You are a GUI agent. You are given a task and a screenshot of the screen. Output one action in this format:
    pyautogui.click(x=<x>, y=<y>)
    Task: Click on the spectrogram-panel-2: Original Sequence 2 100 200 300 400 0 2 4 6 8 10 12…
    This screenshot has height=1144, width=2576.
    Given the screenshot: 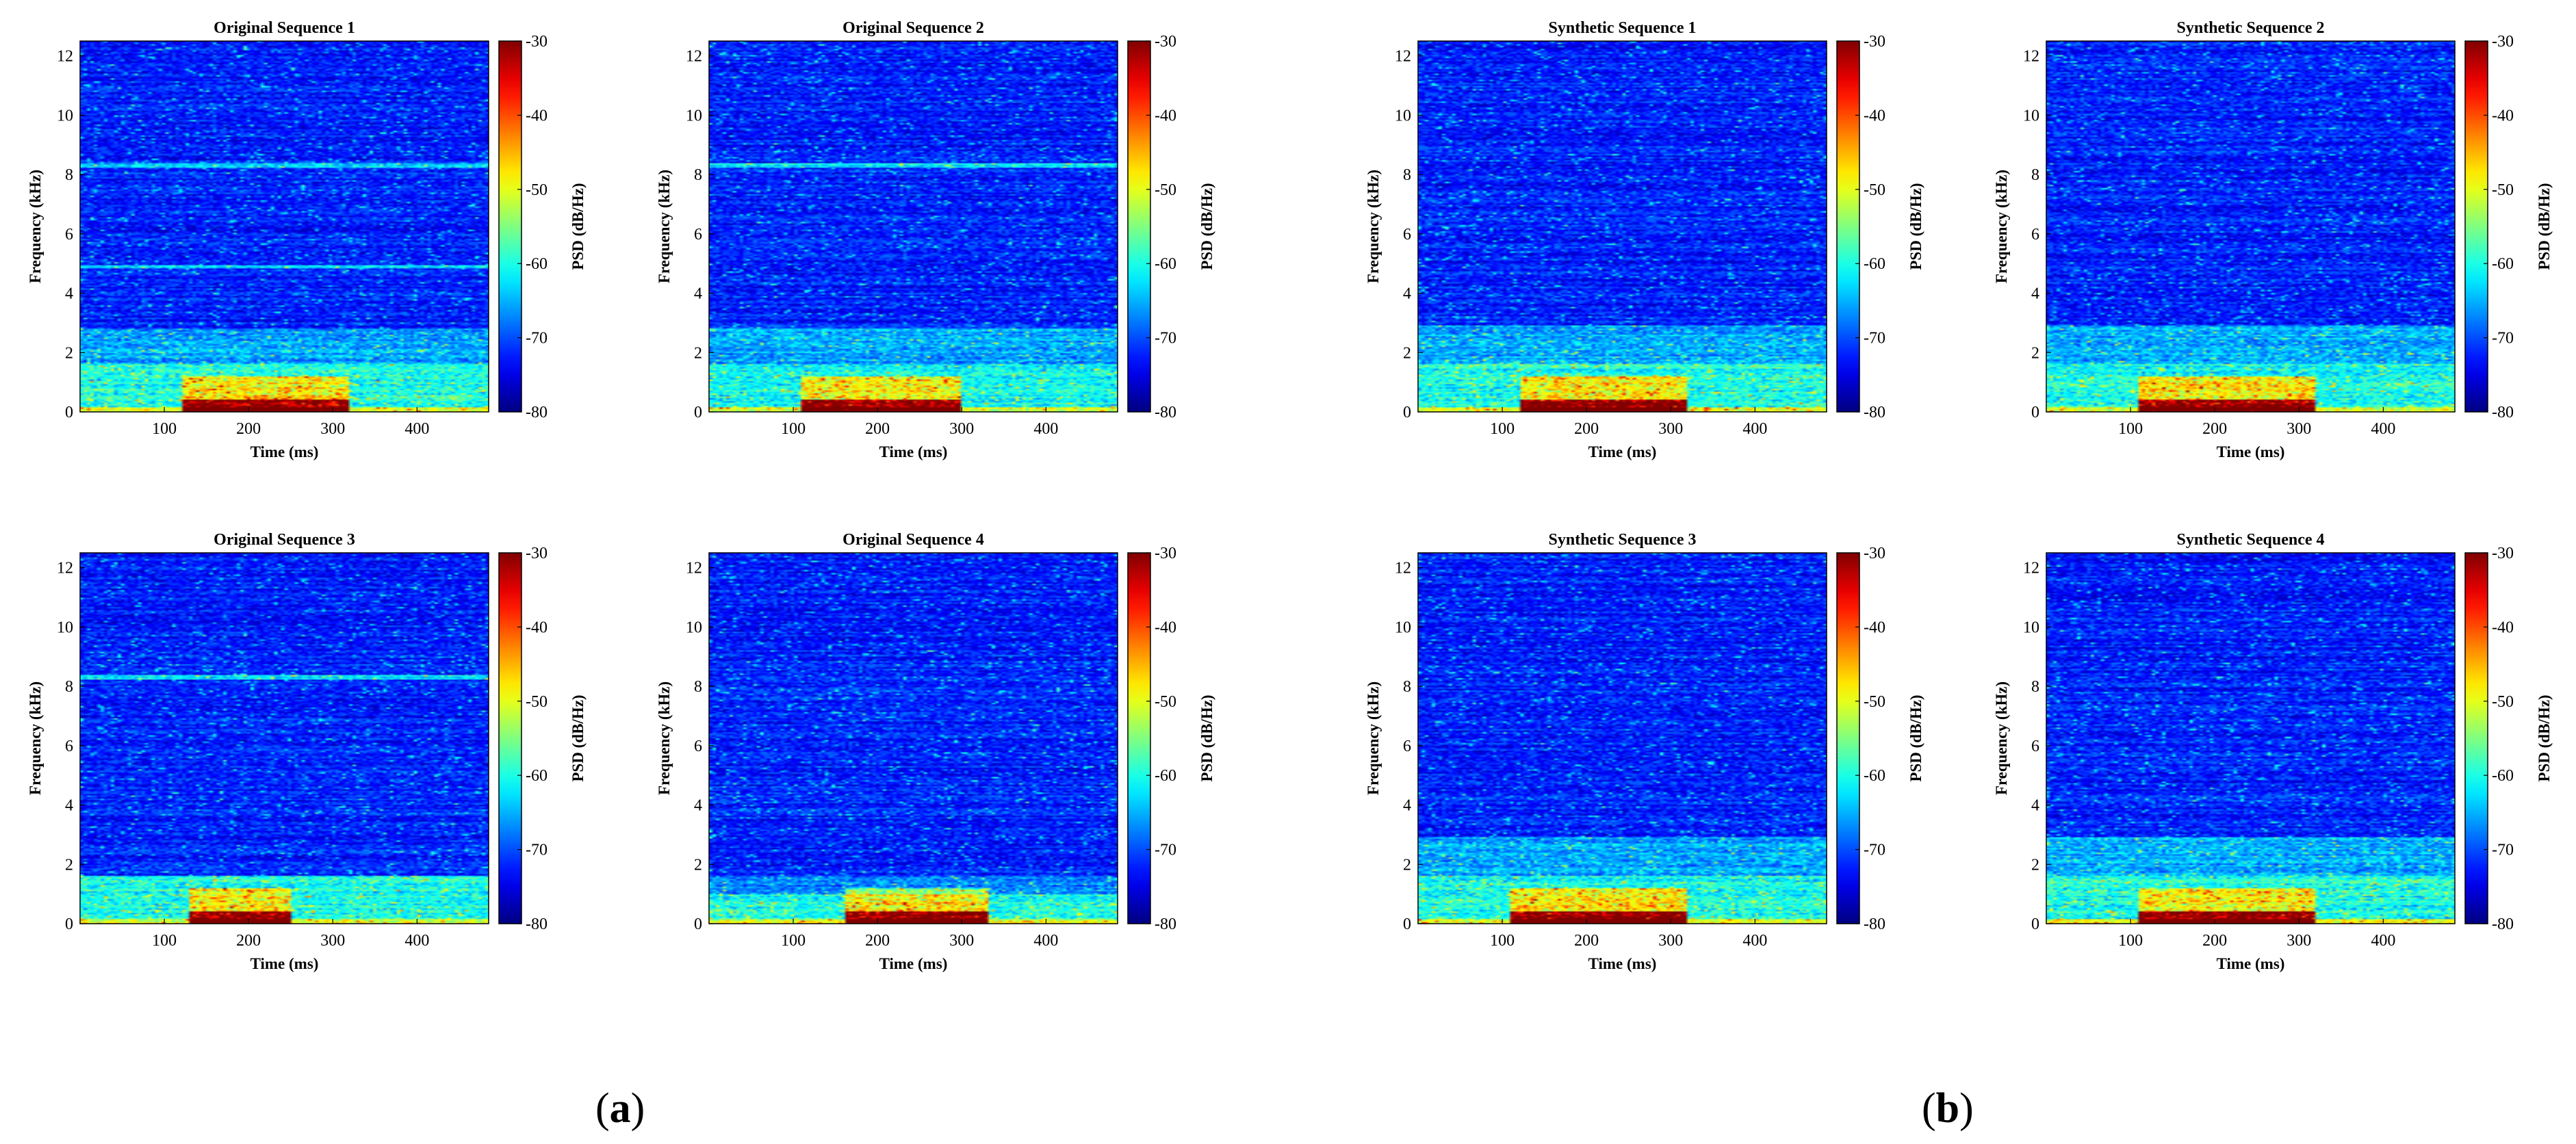 What is the action you would take?
    pyautogui.click(x=935, y=239)
    